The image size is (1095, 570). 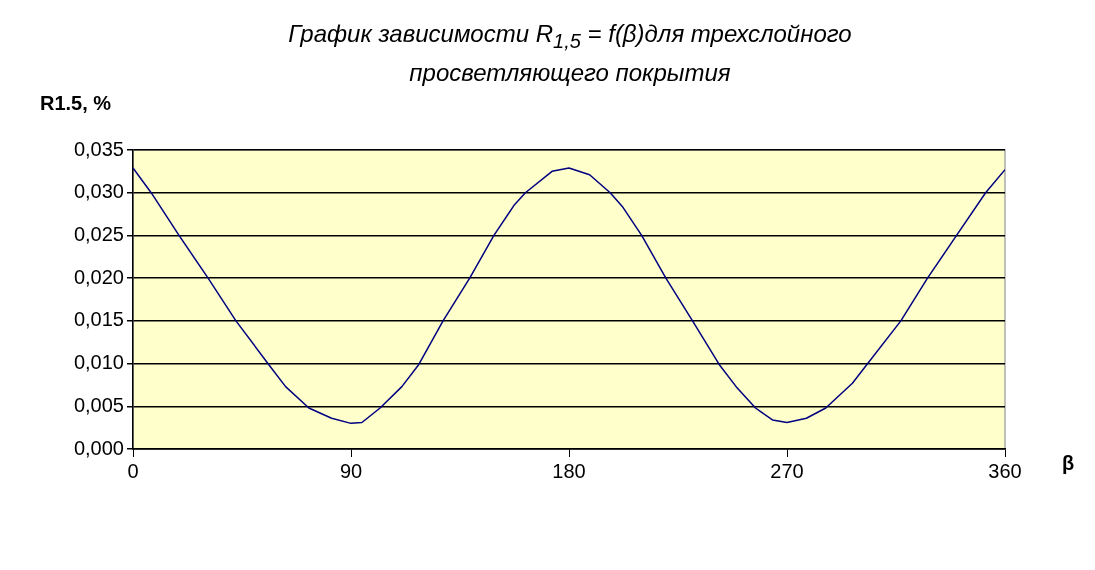 What do you see at coordinates (76, 103) in the screenshot?
I see `y-axis-title: R1.5, %` at bounding box center [76, 103].